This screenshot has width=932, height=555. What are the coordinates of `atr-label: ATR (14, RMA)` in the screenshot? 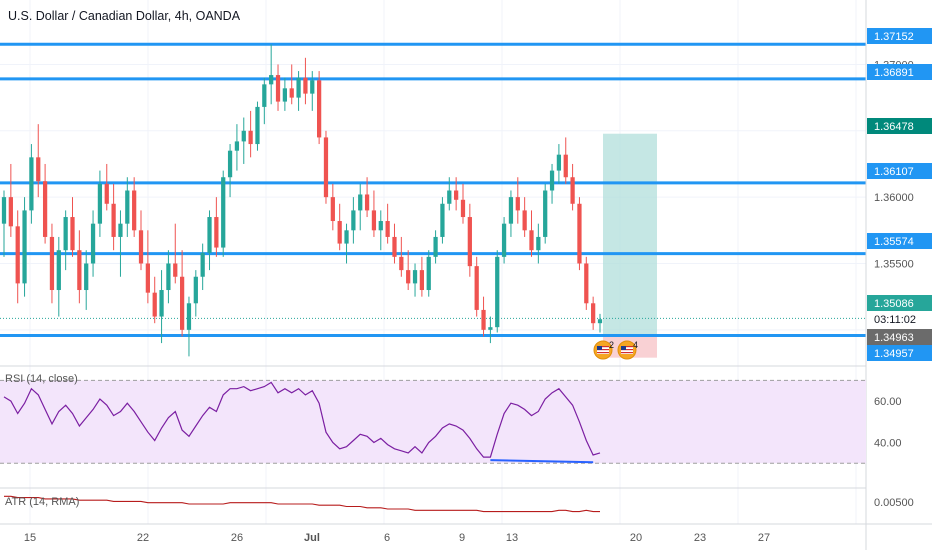 It's located at (42, 502).